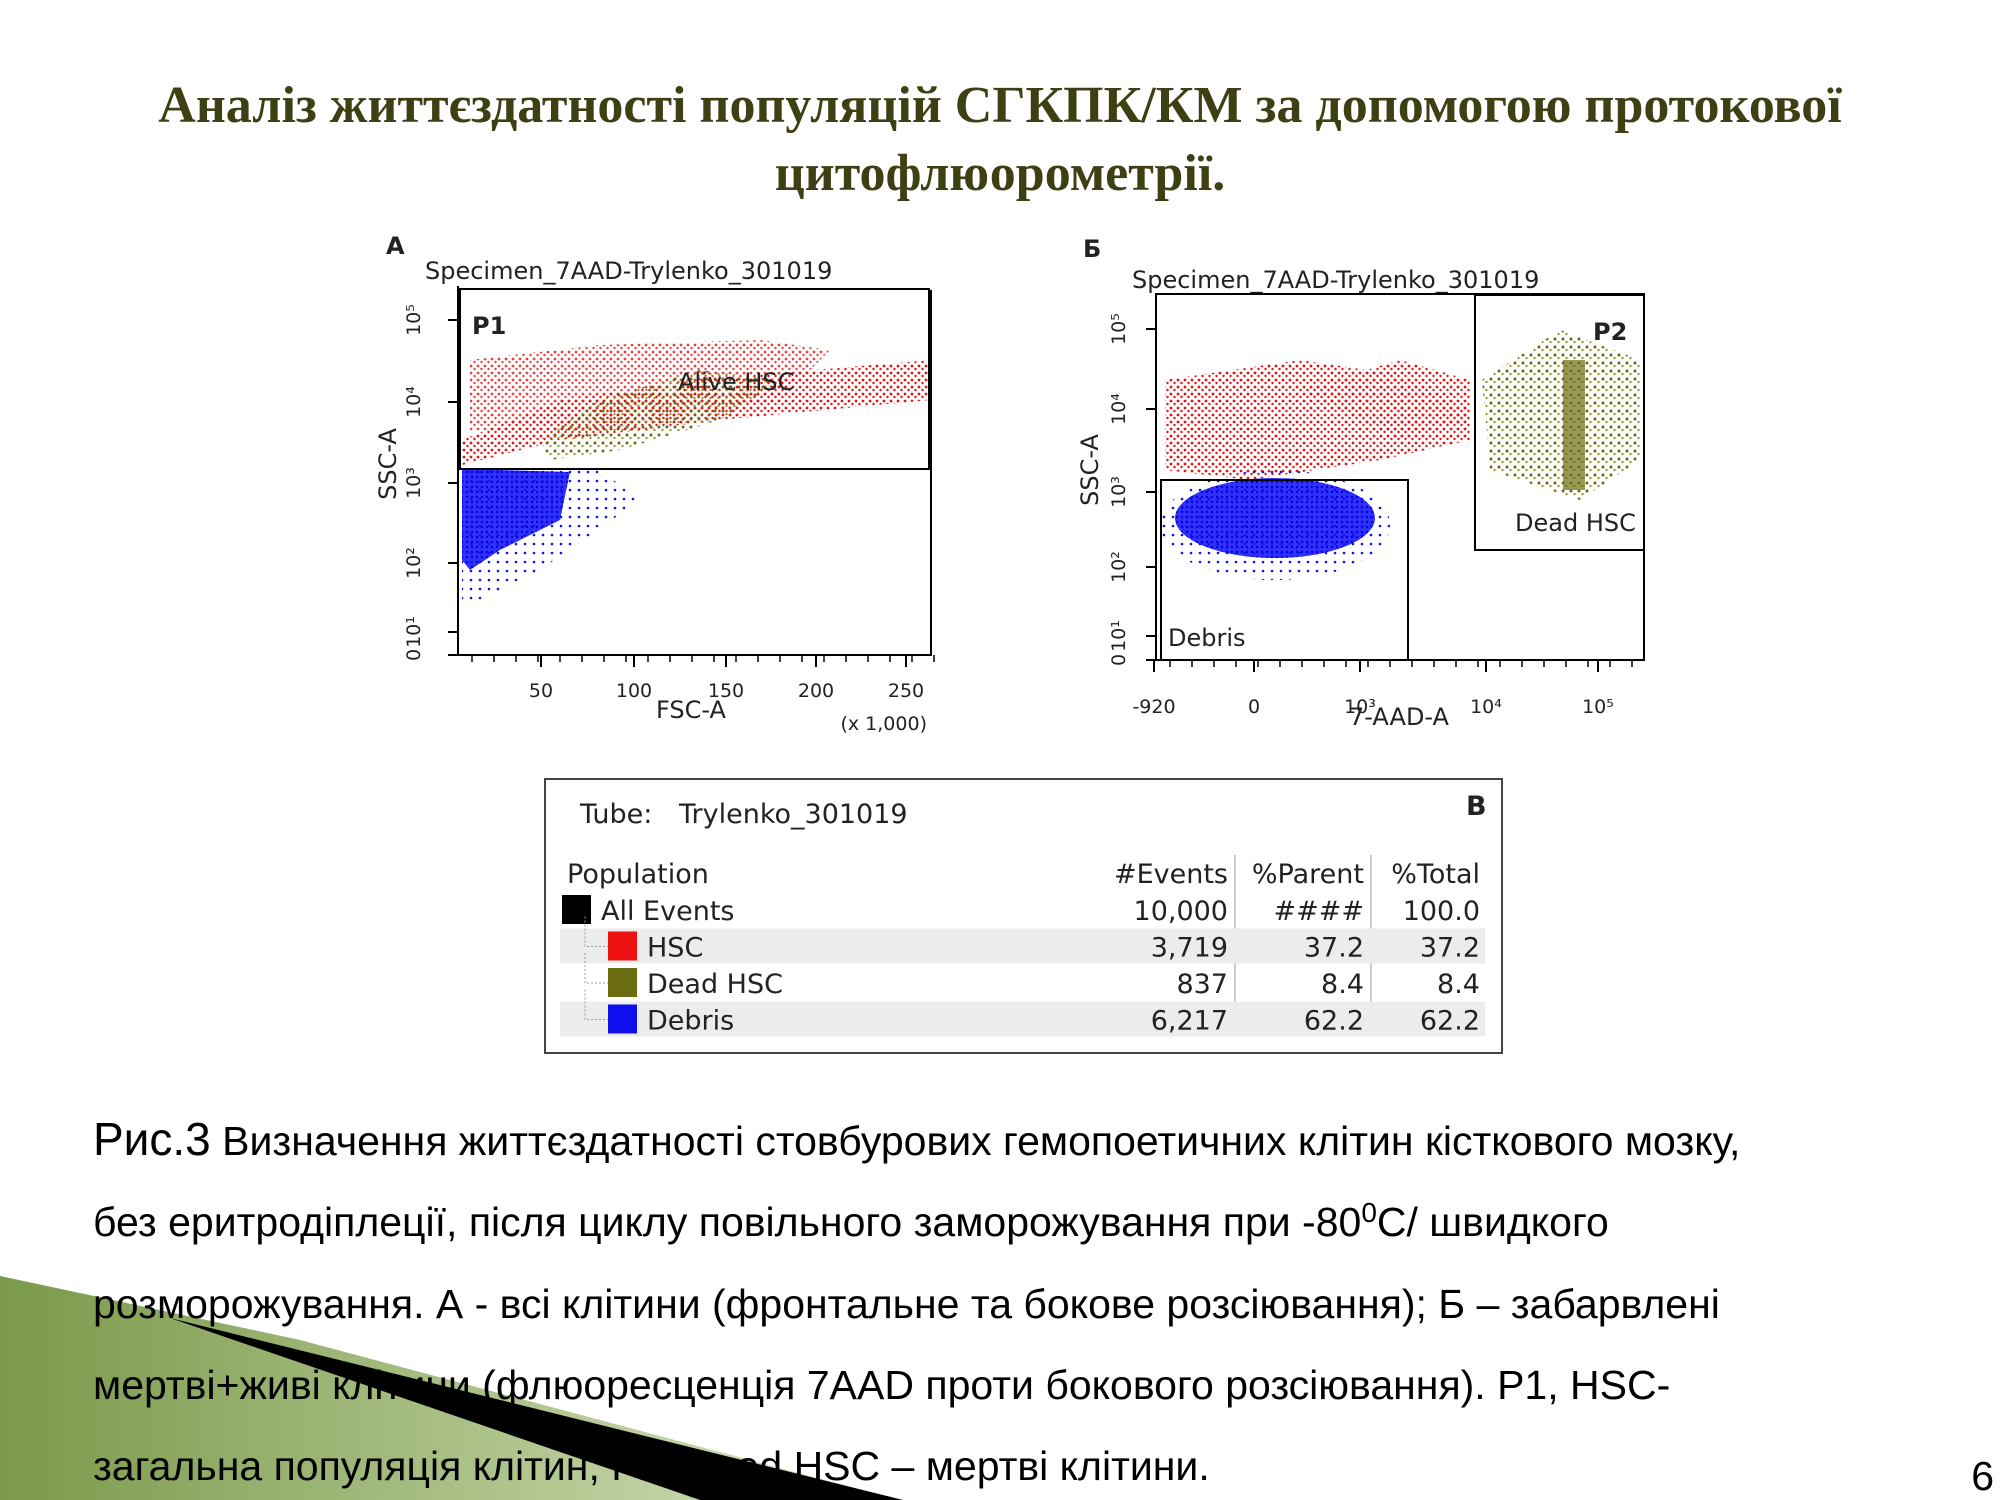 The width and height of the screenshot is (2000, 1500). Describe the element at coordinates (1000, 173) in the screenshot. I see `title-line: цитофлюорометрії.` at that location.